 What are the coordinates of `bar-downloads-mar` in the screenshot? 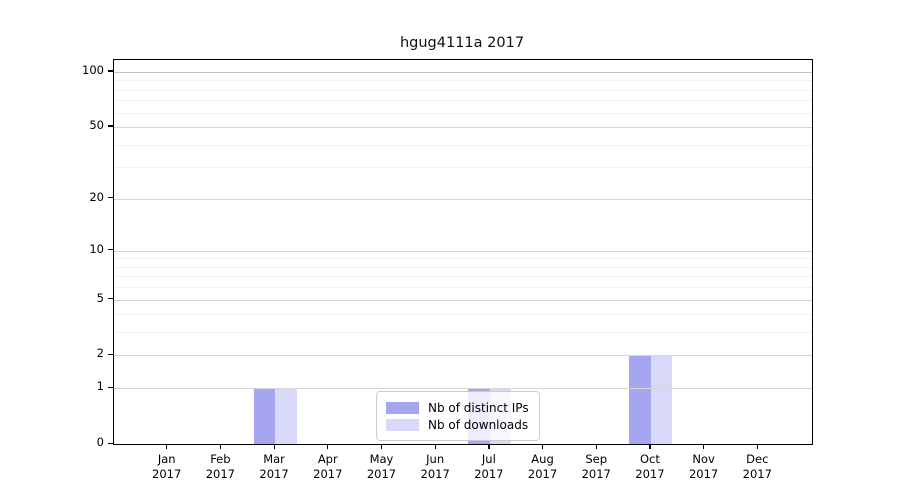 It's located at (286, 416).